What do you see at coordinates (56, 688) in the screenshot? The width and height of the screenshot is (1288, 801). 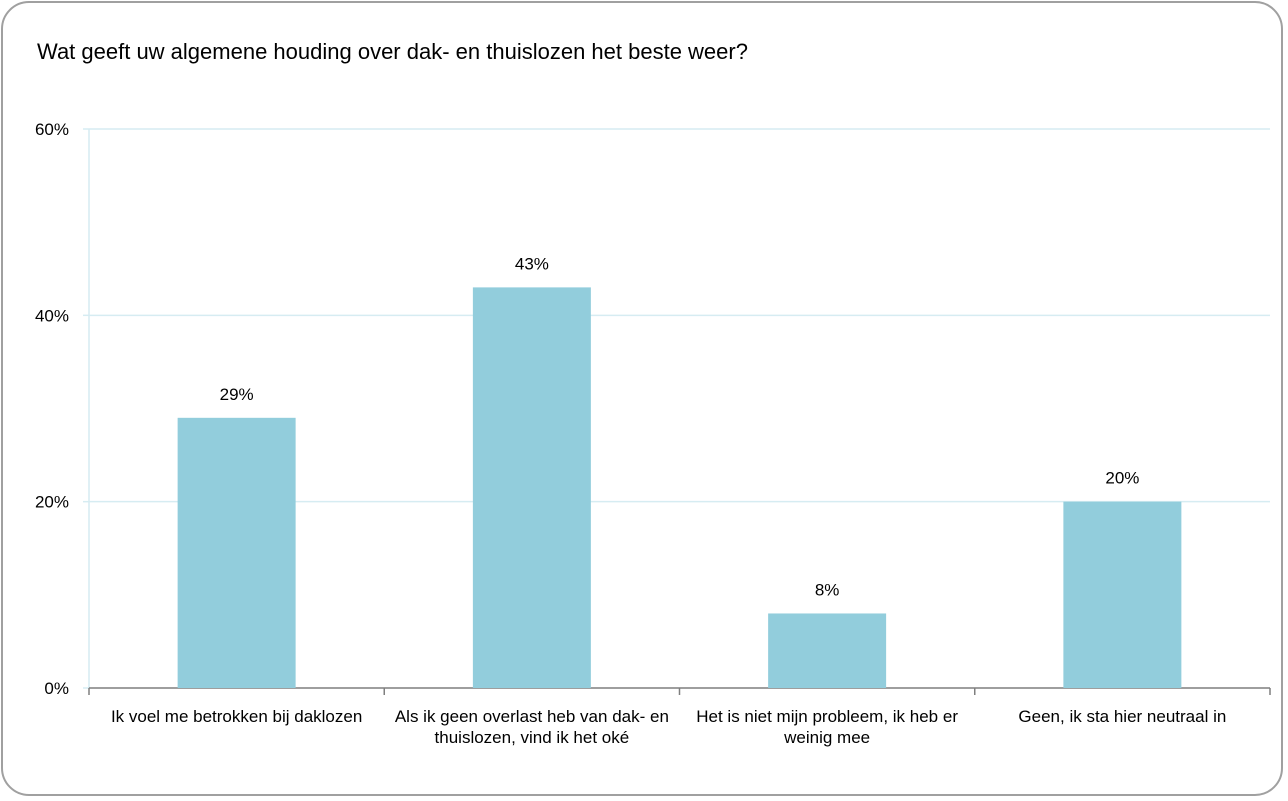 I see `y-tick-label: 0%` at bounding box center [56, 688].